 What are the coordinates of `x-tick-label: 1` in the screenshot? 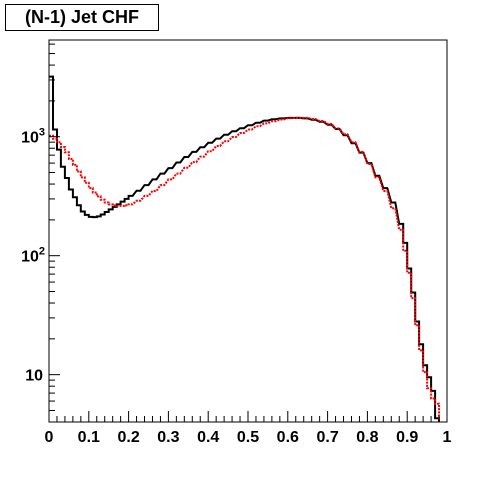 It's located at (447, 437).